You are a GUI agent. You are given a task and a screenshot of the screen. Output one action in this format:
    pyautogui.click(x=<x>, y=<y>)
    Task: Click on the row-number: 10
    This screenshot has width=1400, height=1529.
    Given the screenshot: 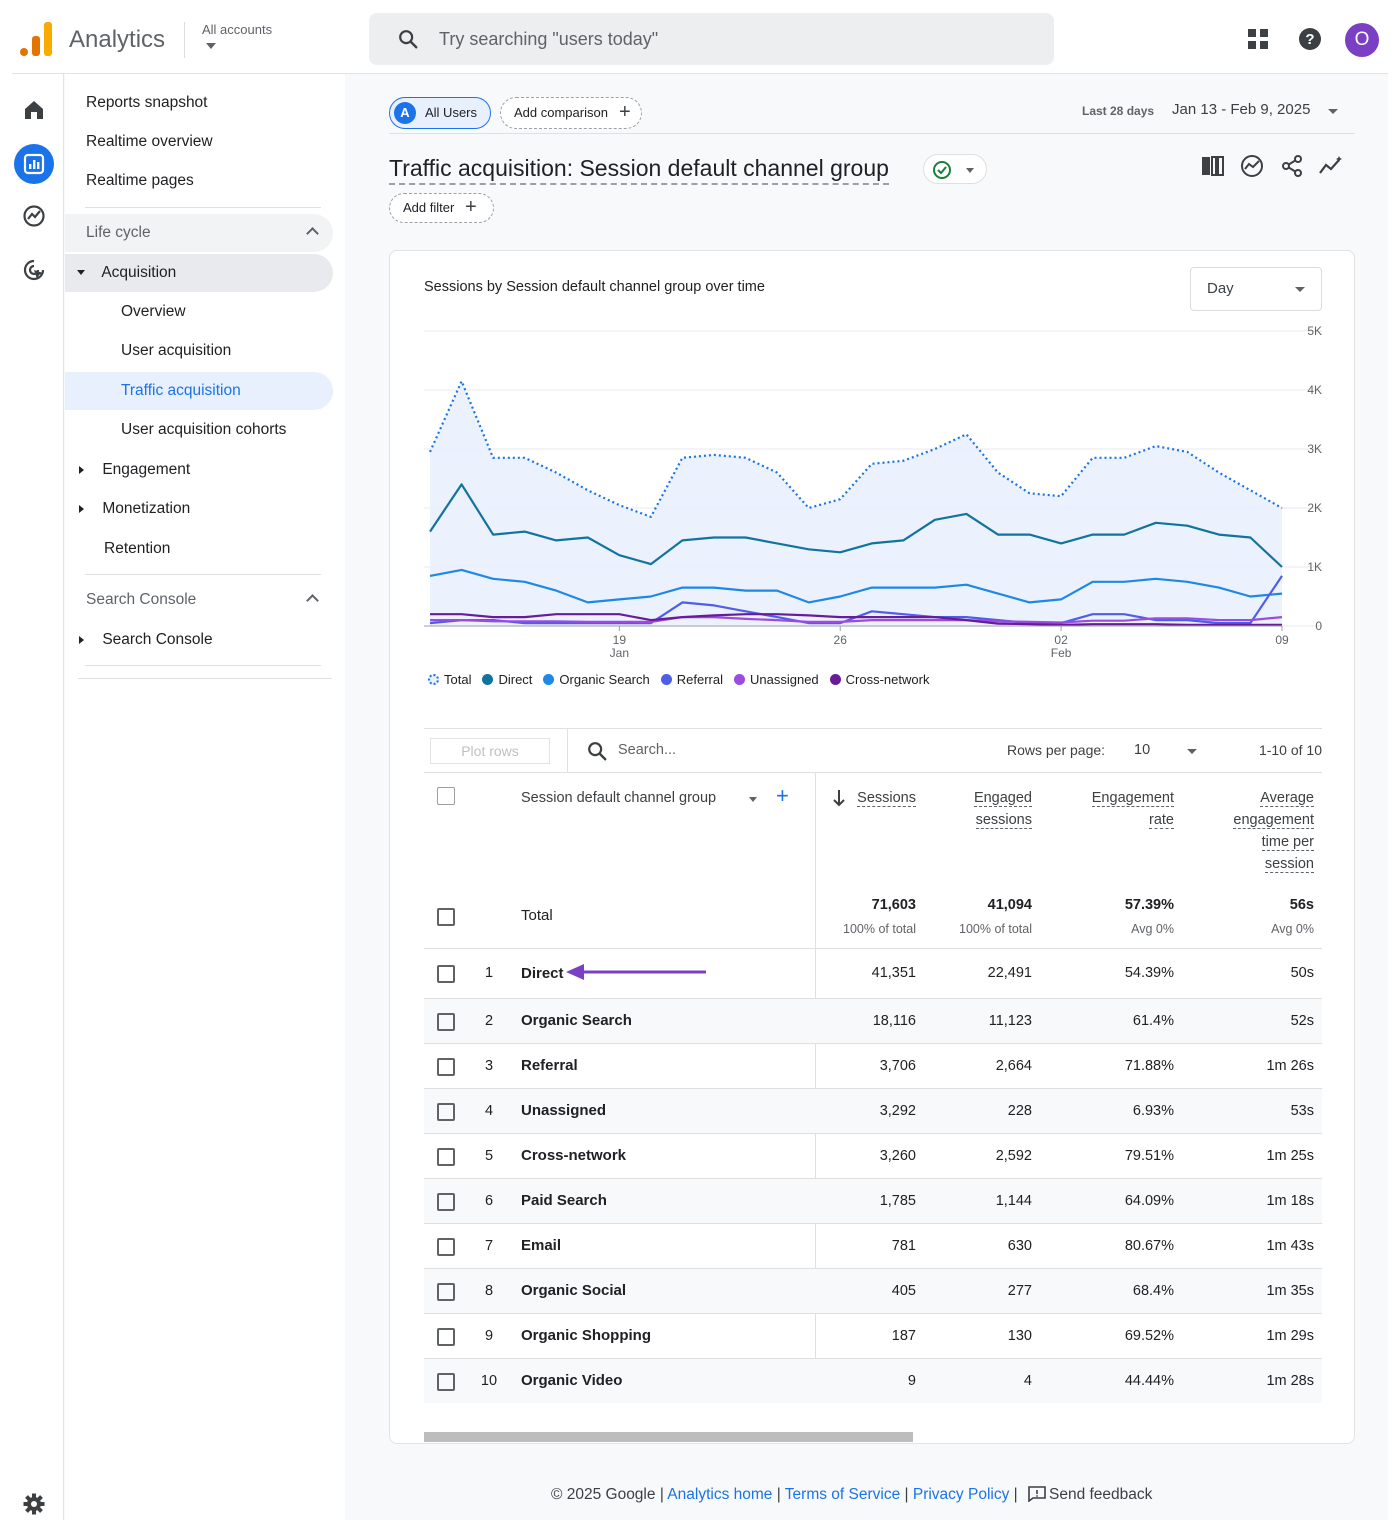 What is the action you would take?
    pyautogui.click(x=489, y=1381)
    